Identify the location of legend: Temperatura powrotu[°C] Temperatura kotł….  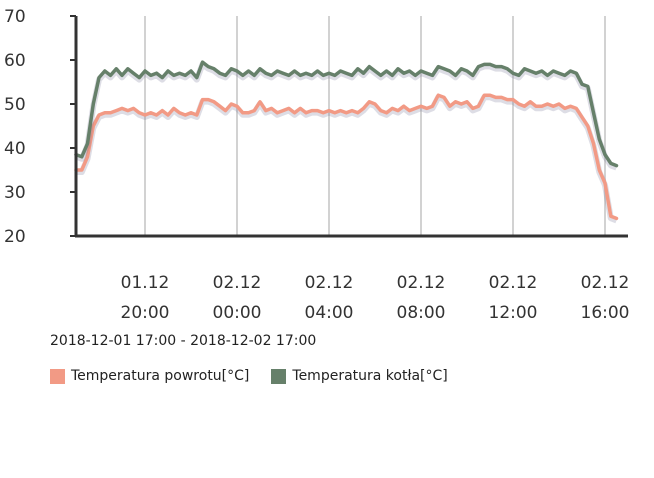
(249, 376).